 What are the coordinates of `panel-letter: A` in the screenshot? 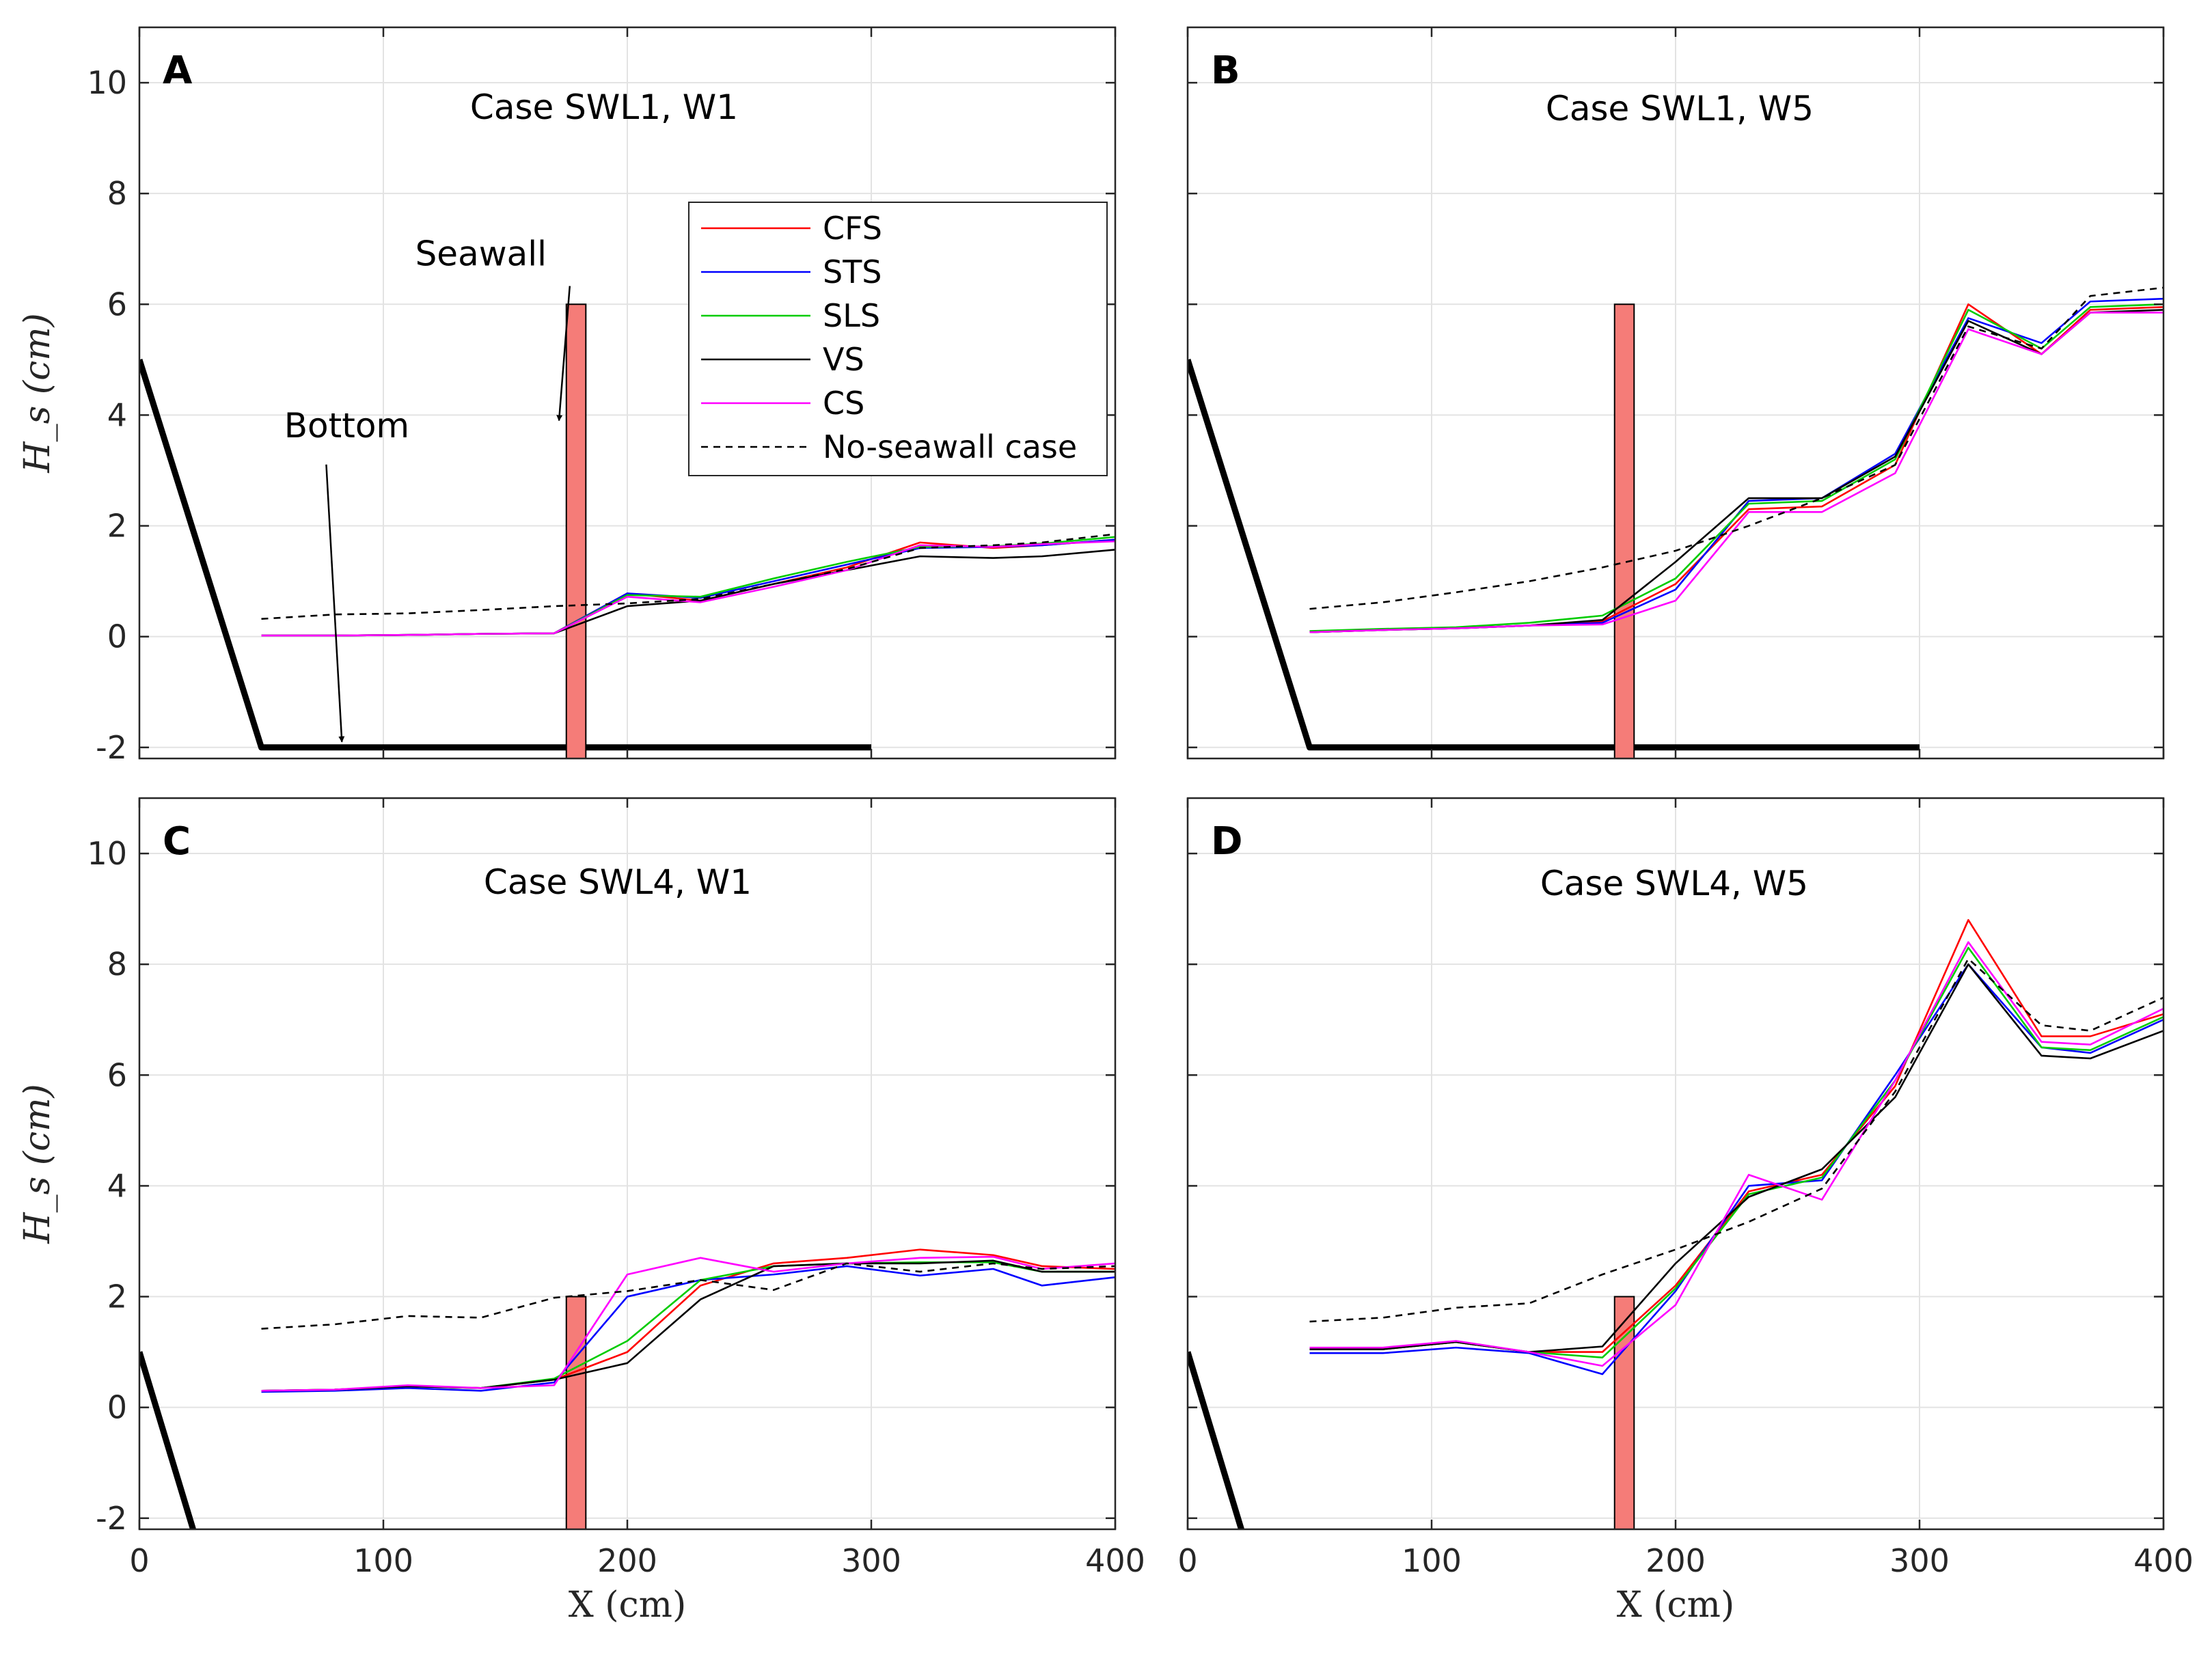 It's located at (178, 71).